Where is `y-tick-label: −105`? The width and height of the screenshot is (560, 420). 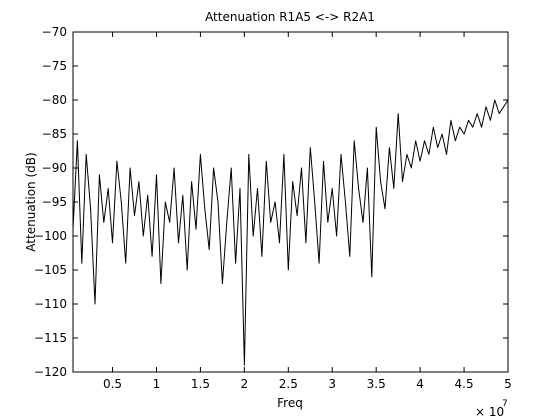 y-tick-label: −105 is located at coordinates (50, 270).